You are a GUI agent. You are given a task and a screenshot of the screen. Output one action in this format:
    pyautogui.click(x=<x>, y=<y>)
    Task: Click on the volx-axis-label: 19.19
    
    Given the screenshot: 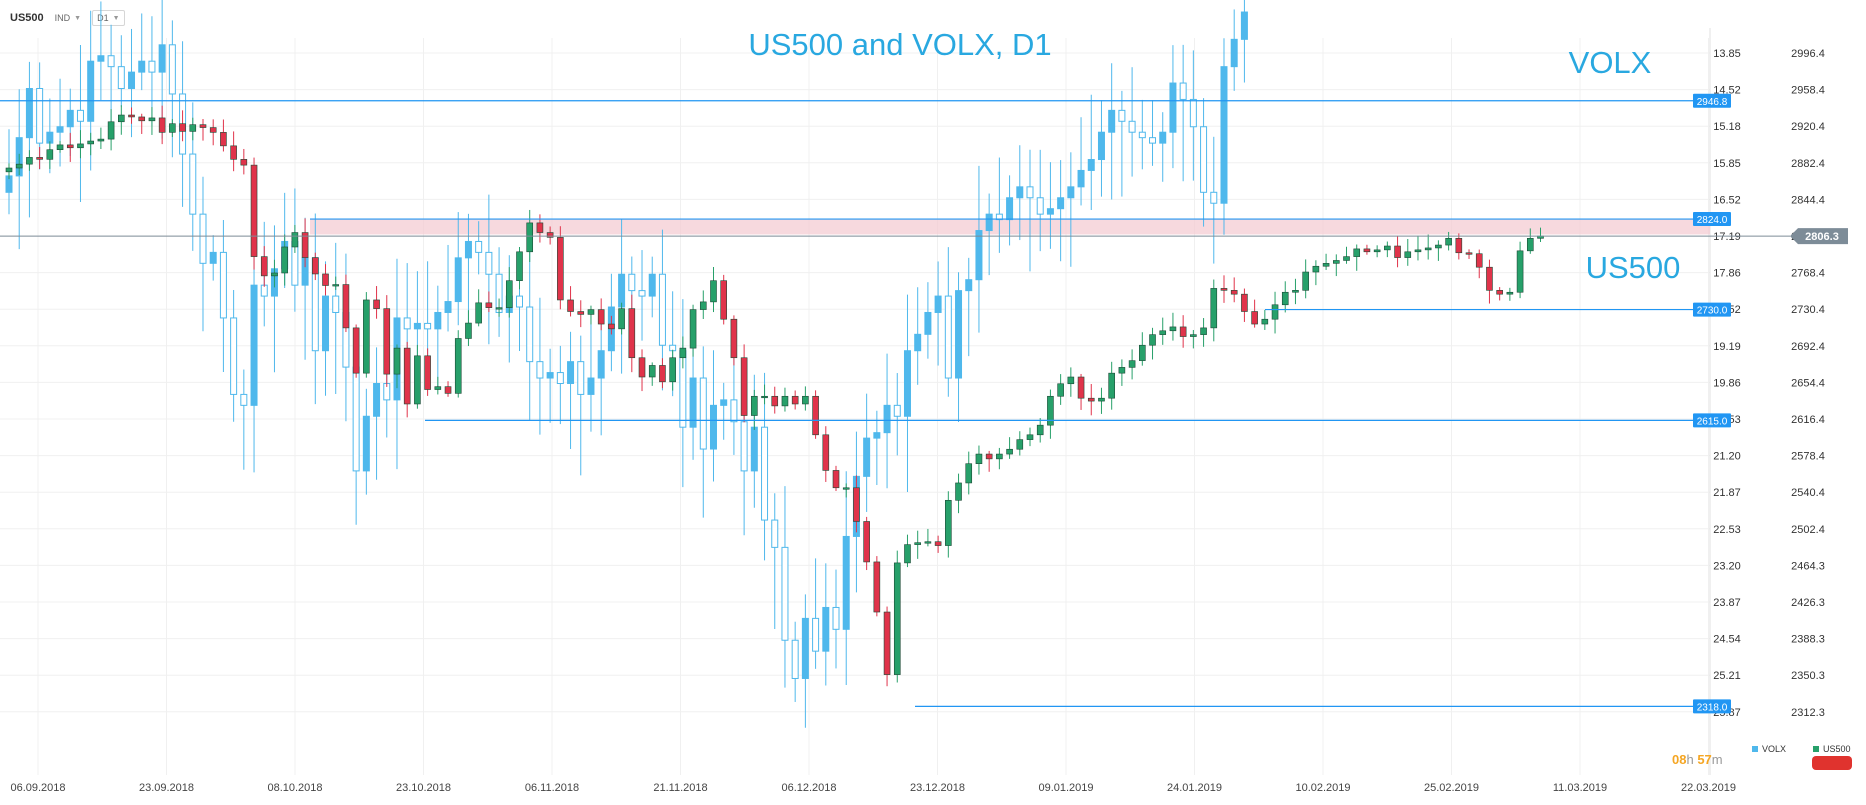 What is the action you would take?
    pyautogui.click(x=1727, y=347)
    